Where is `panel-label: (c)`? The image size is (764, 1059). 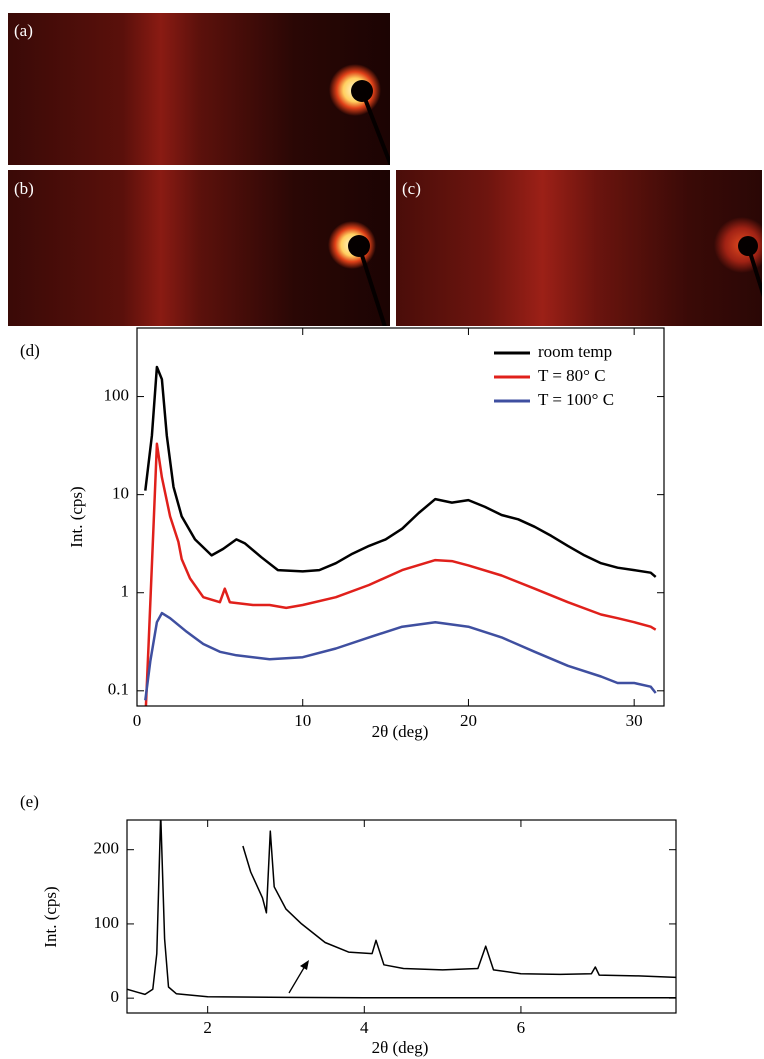 panel-label: (c) is located at coordinates (411, 188).